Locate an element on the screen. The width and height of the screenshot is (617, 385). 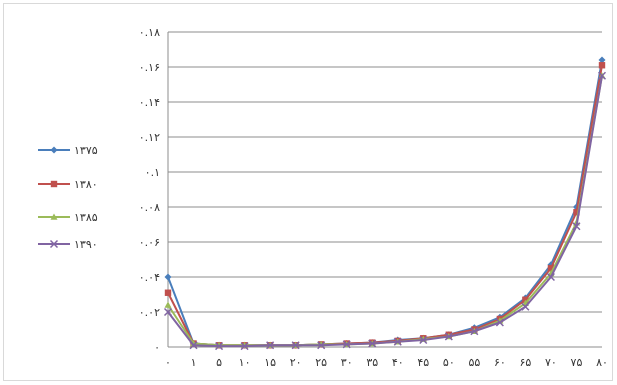
x-tick-label: ۱ is located at coordinates (194, 362).